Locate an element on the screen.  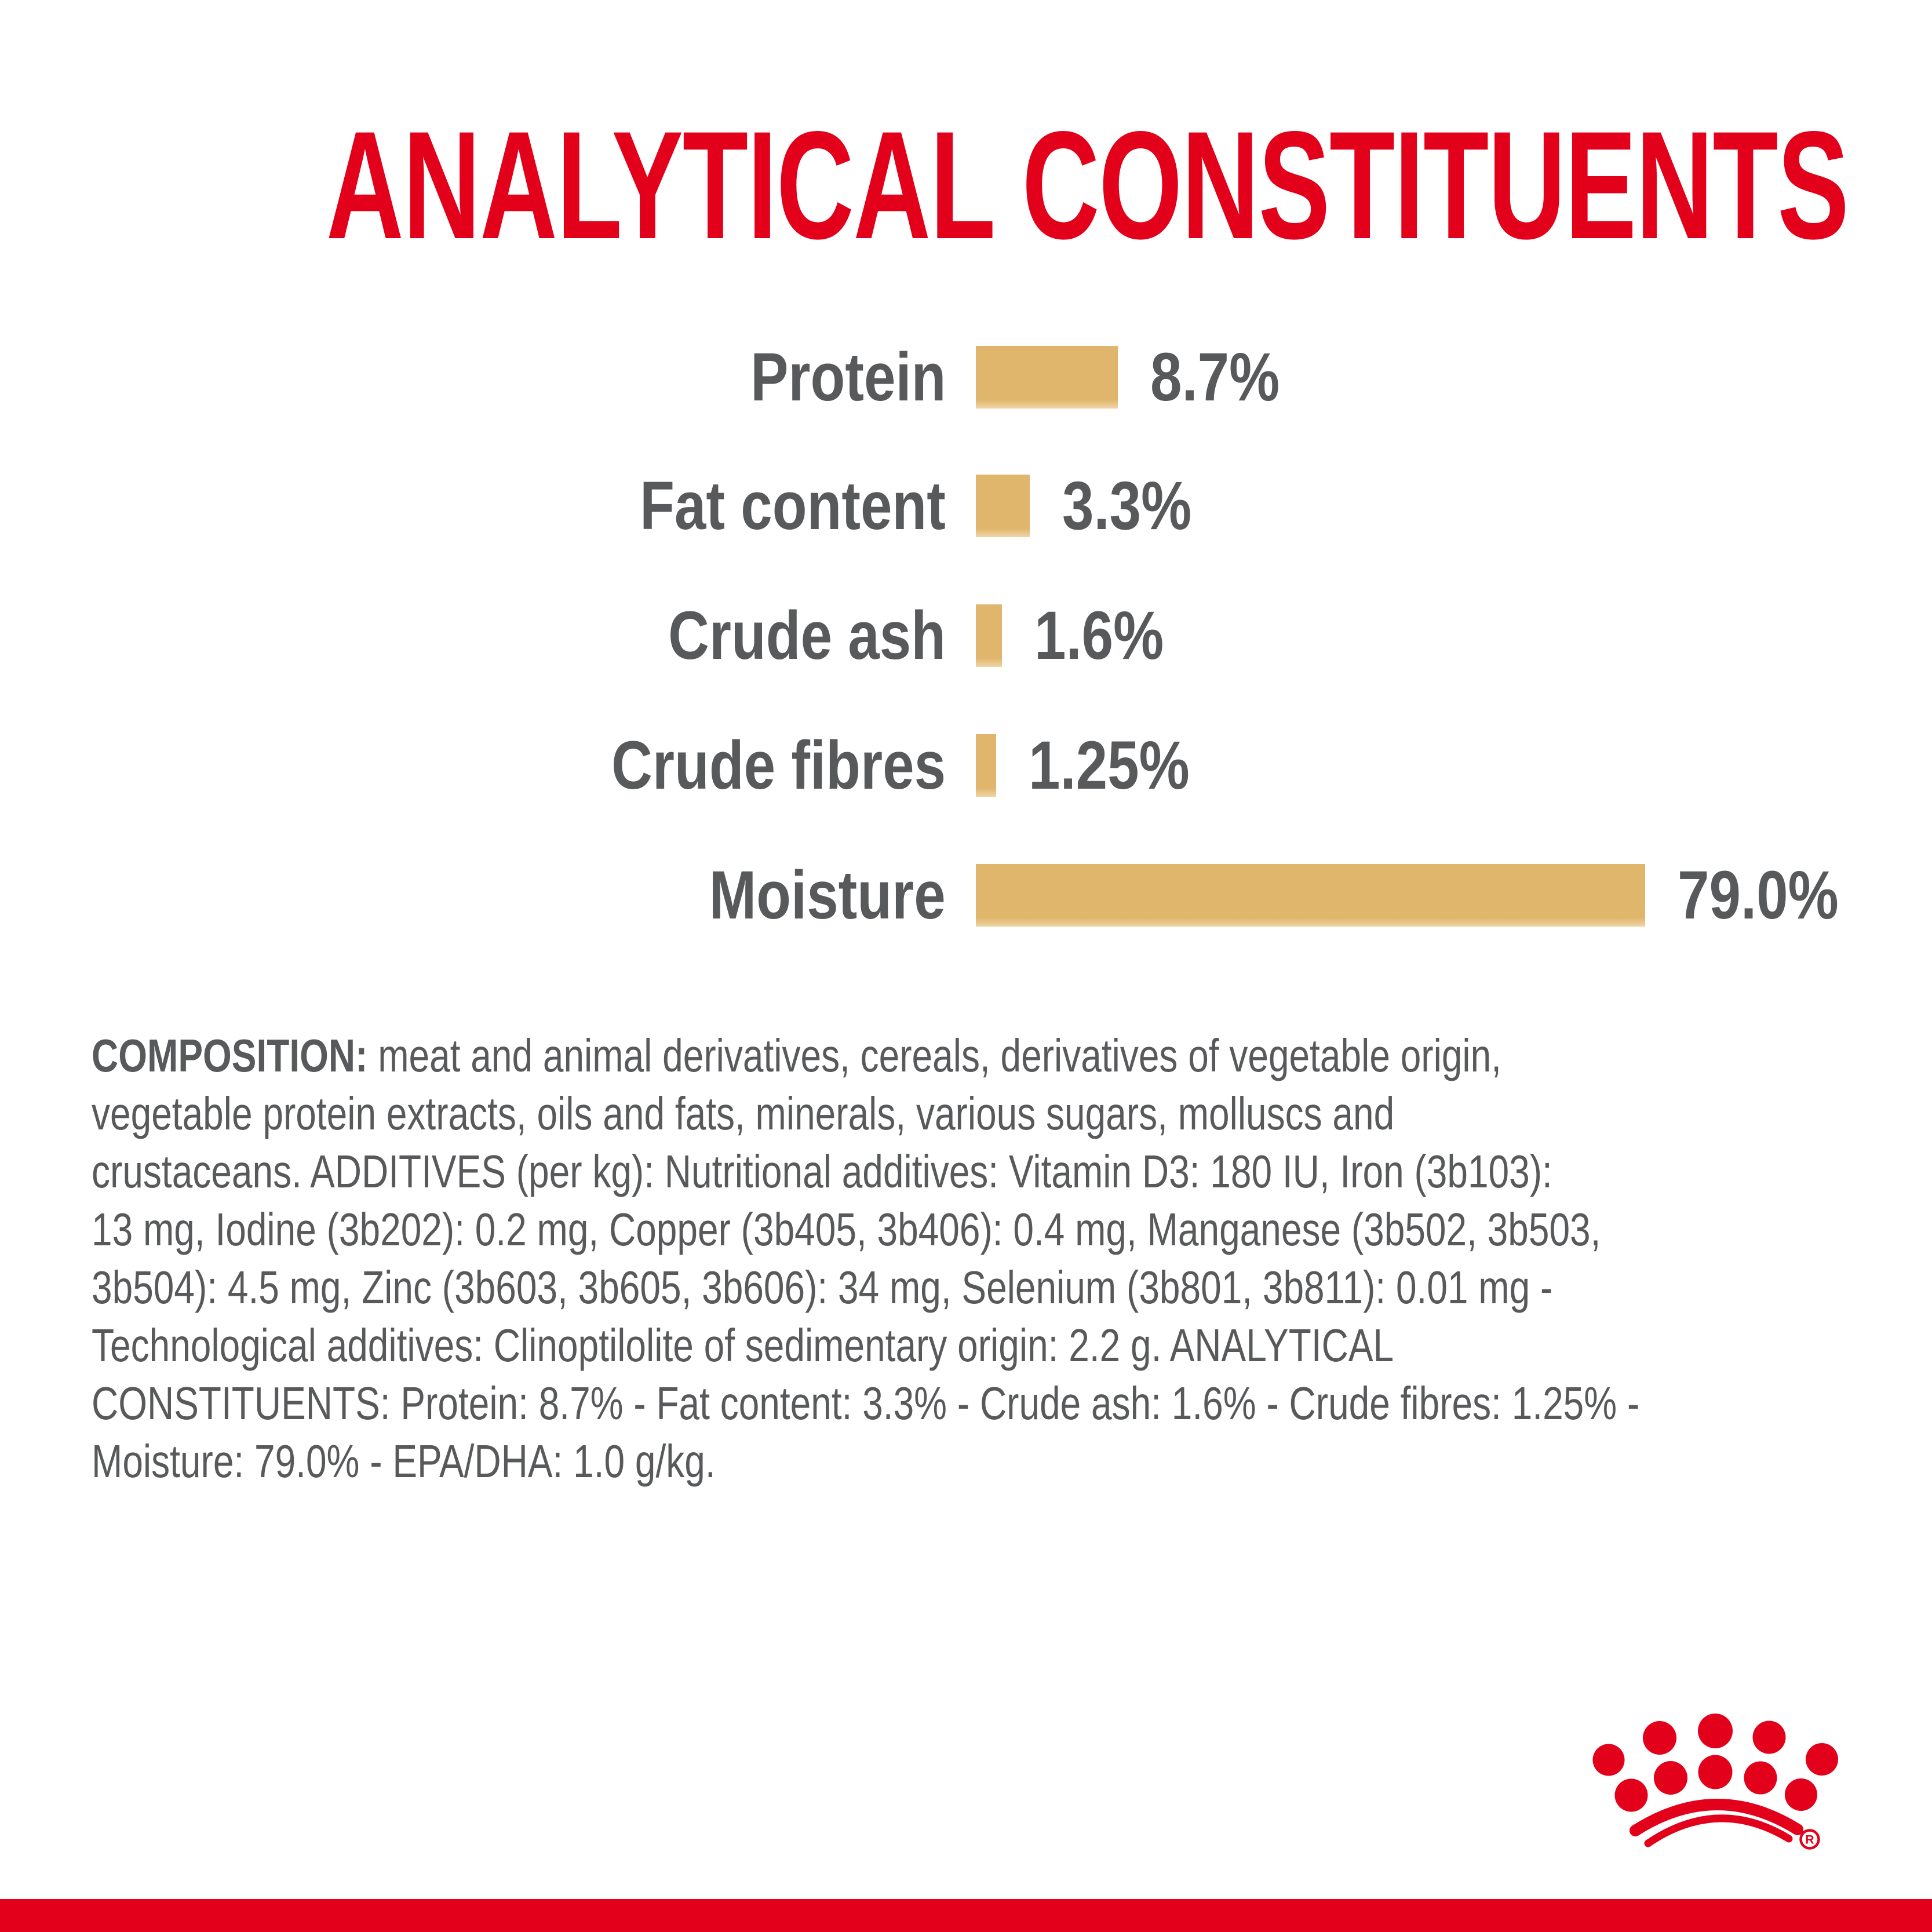
bar-value: 1.25% is located at coordinates (1126, 765).